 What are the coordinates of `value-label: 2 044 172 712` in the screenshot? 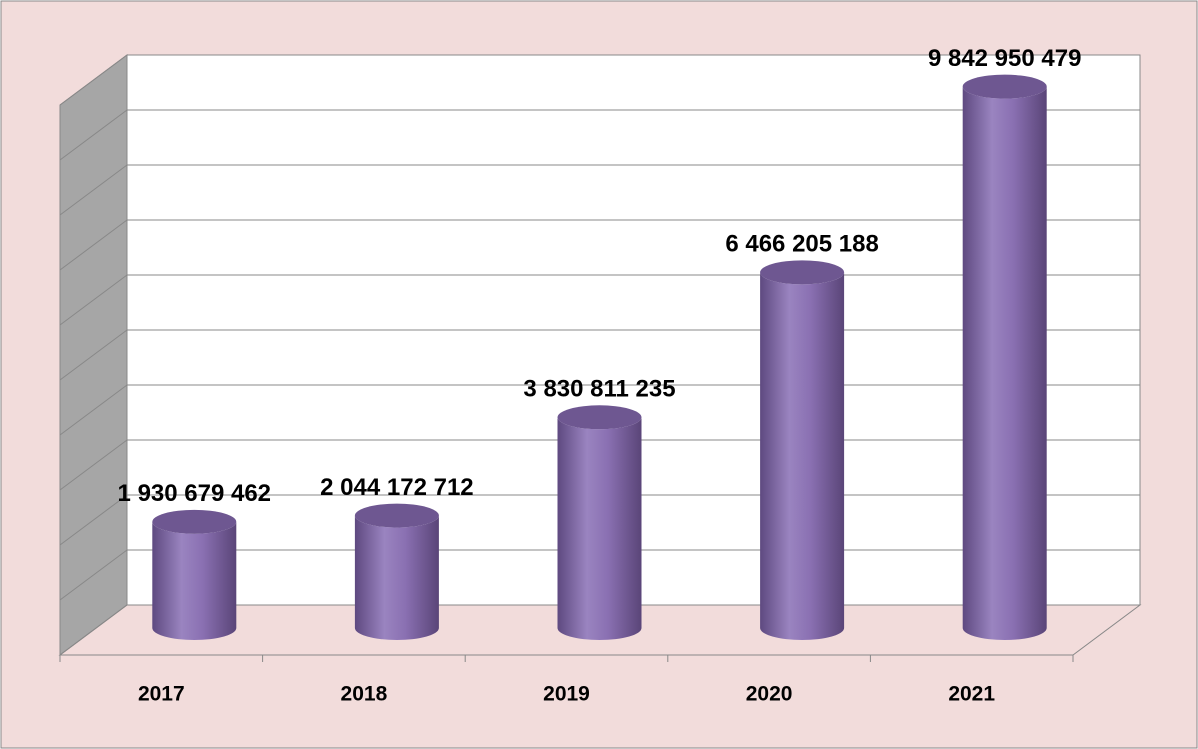 It's located at (396, 487).